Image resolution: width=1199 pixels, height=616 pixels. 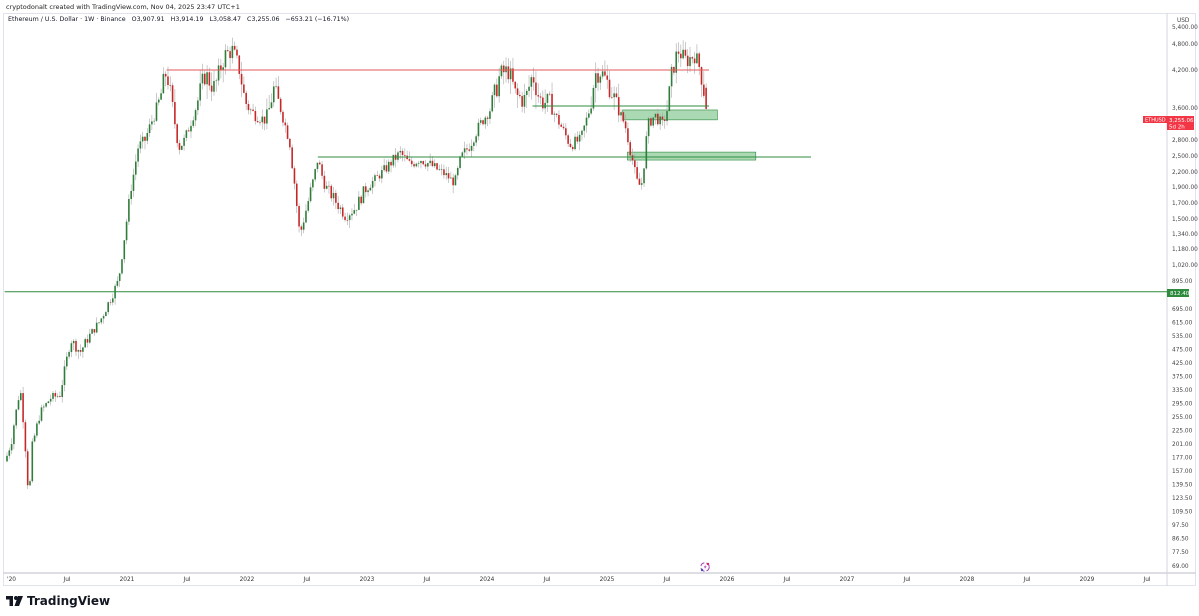 I want to click on last-price-label: ETHUSD 3,255.06 5d 2h, so click(x=1168, y=123).